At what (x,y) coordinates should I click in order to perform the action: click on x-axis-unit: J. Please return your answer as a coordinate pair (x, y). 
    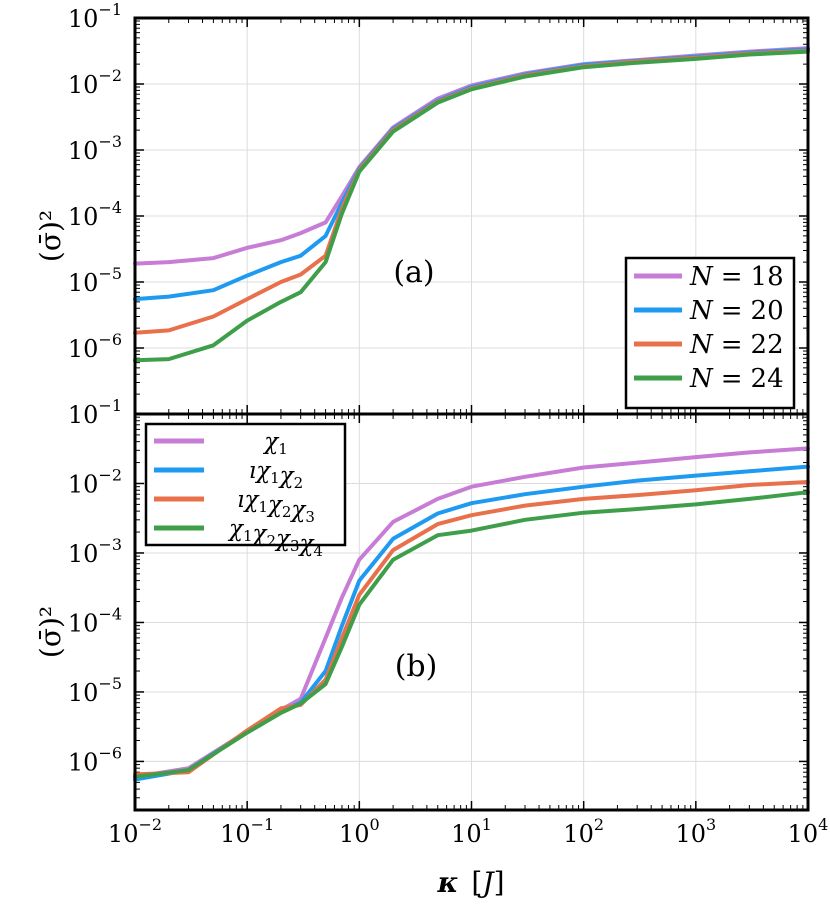
    Looking at the image, I should click on (486, 882).